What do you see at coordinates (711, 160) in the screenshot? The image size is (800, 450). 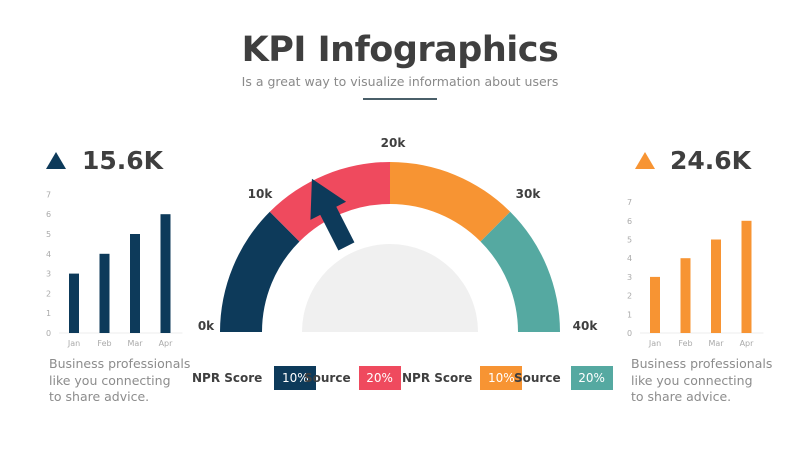 I see `right-kpi-value: 24.6K` at bounding box center [711, 160].